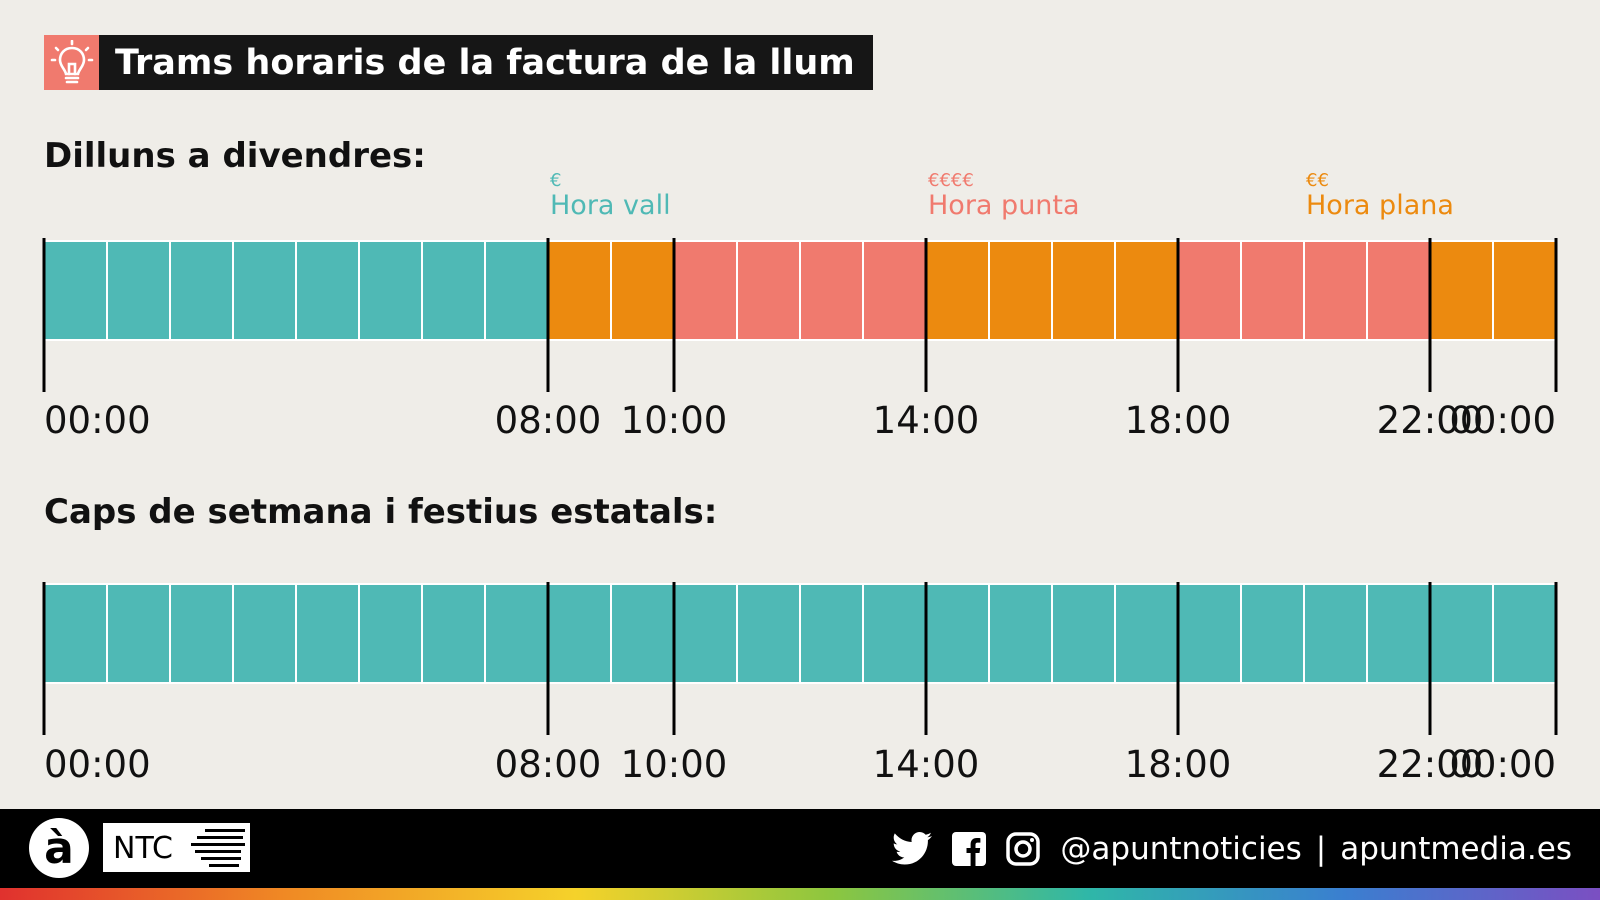 Image resolution: width=1600 pixels, height=900 pixels. I want to click on ntc-lines-icon, so click(218, 848).